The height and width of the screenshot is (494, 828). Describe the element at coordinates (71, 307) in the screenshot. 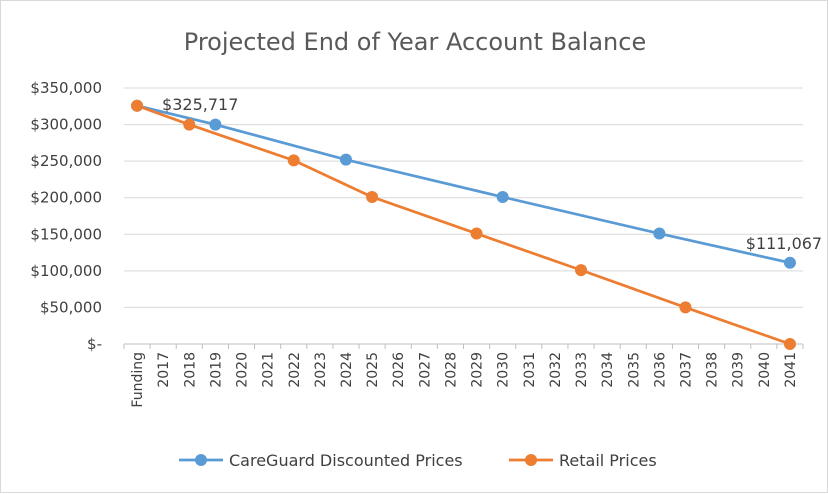

I see `y-tick-label: $50,000` at that location.